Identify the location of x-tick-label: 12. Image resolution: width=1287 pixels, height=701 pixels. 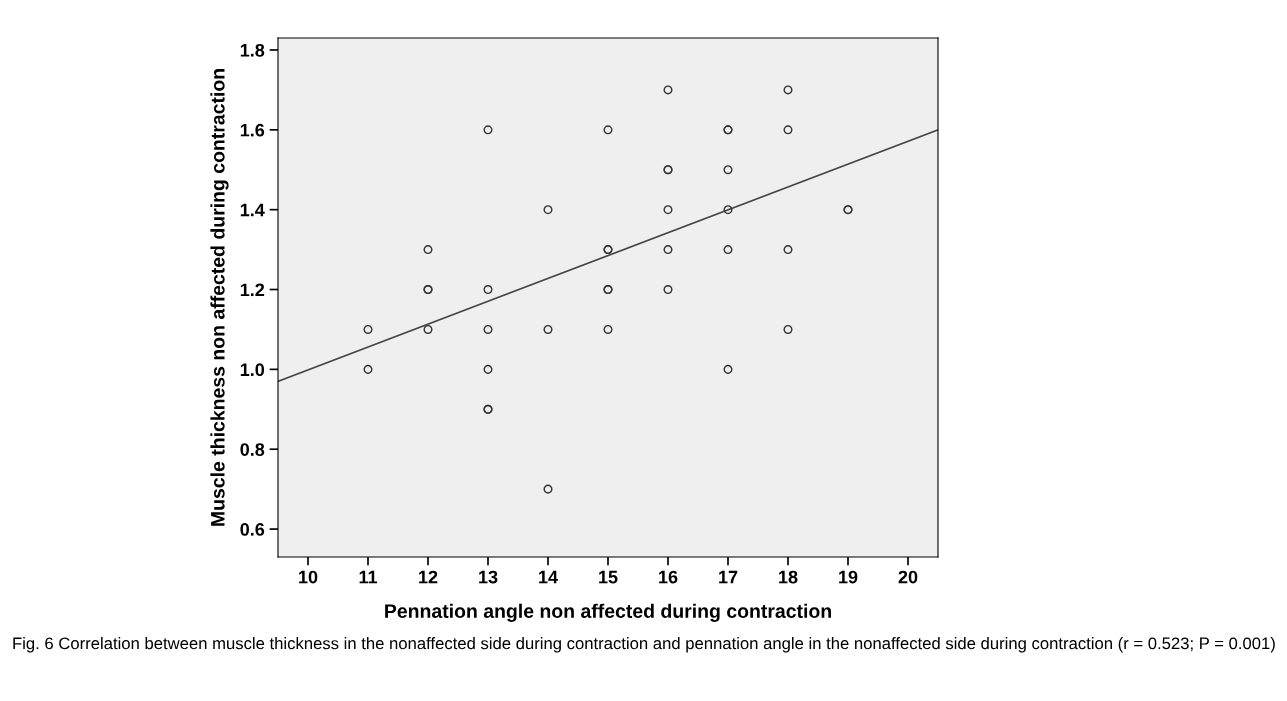
(428, 577).